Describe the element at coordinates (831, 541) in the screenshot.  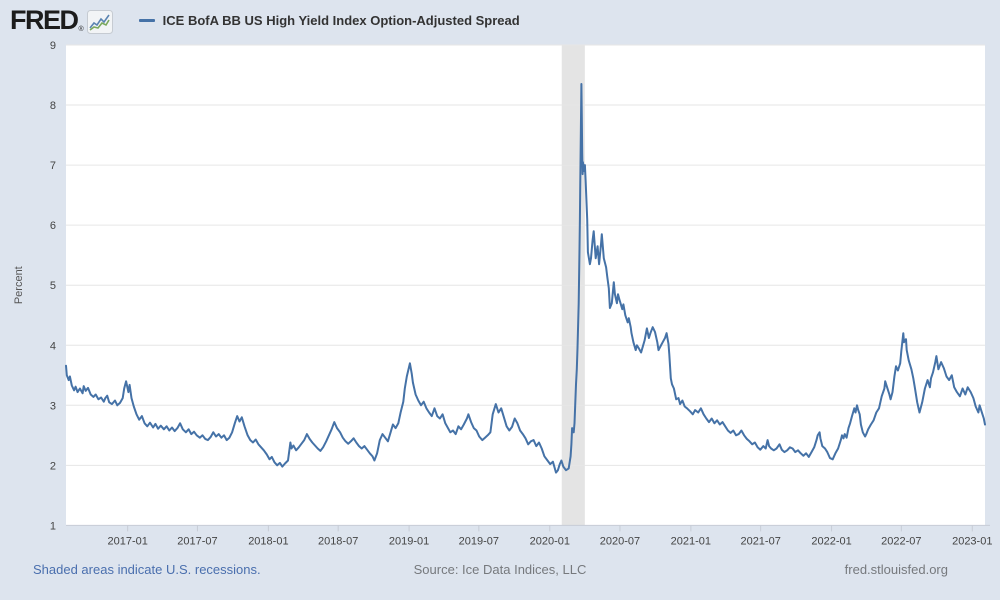
I see `x-tick-label: 2022-01` at that location.